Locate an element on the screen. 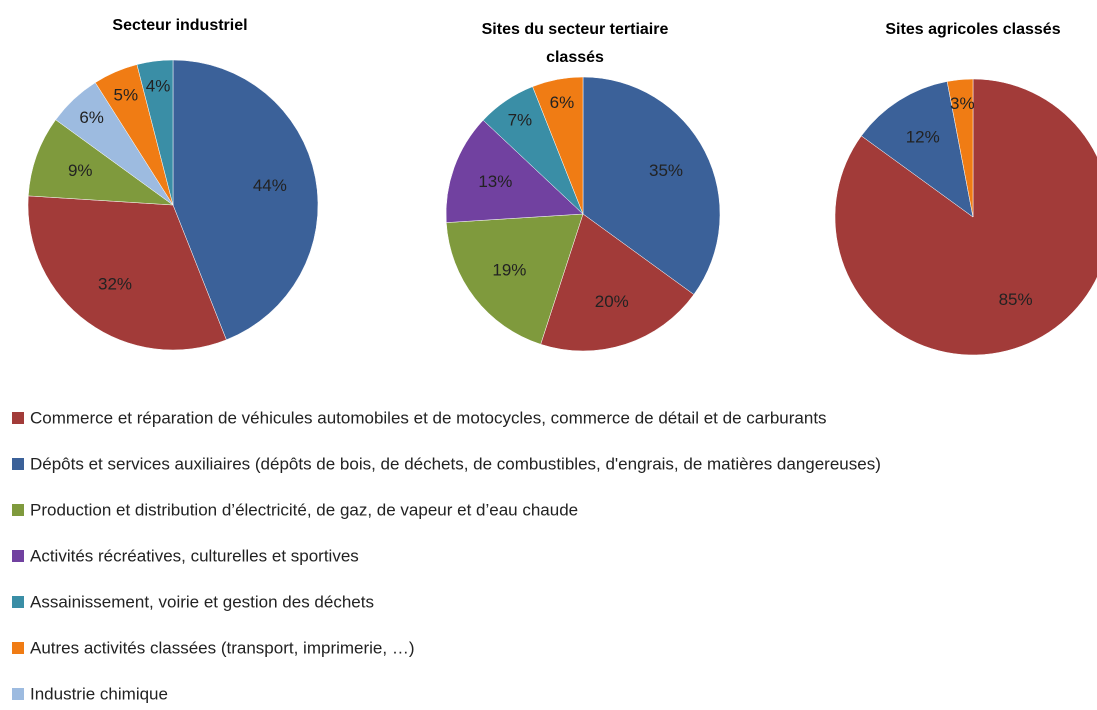 The image size is (1097, 710). data-label: 44% is located at coordinates (270, 185).